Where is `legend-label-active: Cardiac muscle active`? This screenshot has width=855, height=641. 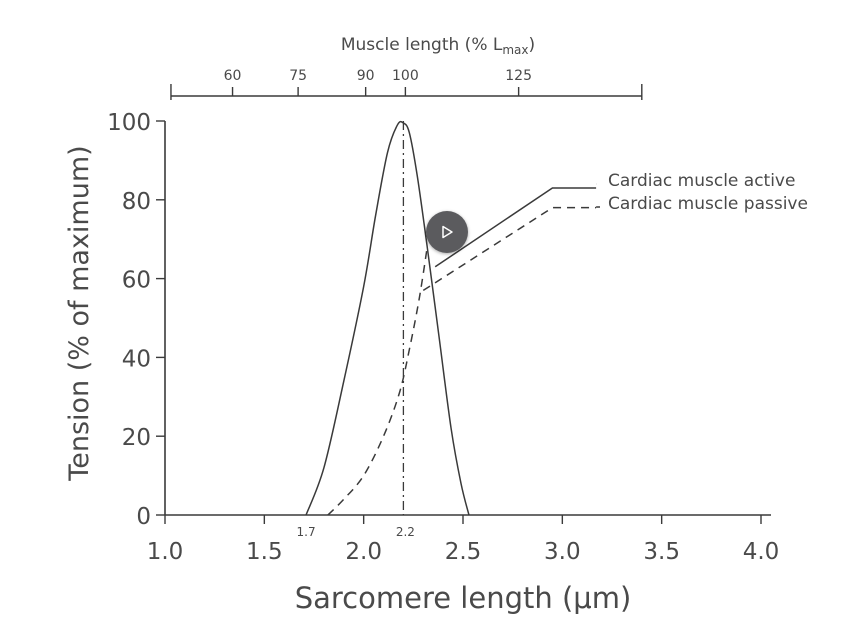
legend-label-active: Cardiac muscle active is located at coordinates (701, 181).